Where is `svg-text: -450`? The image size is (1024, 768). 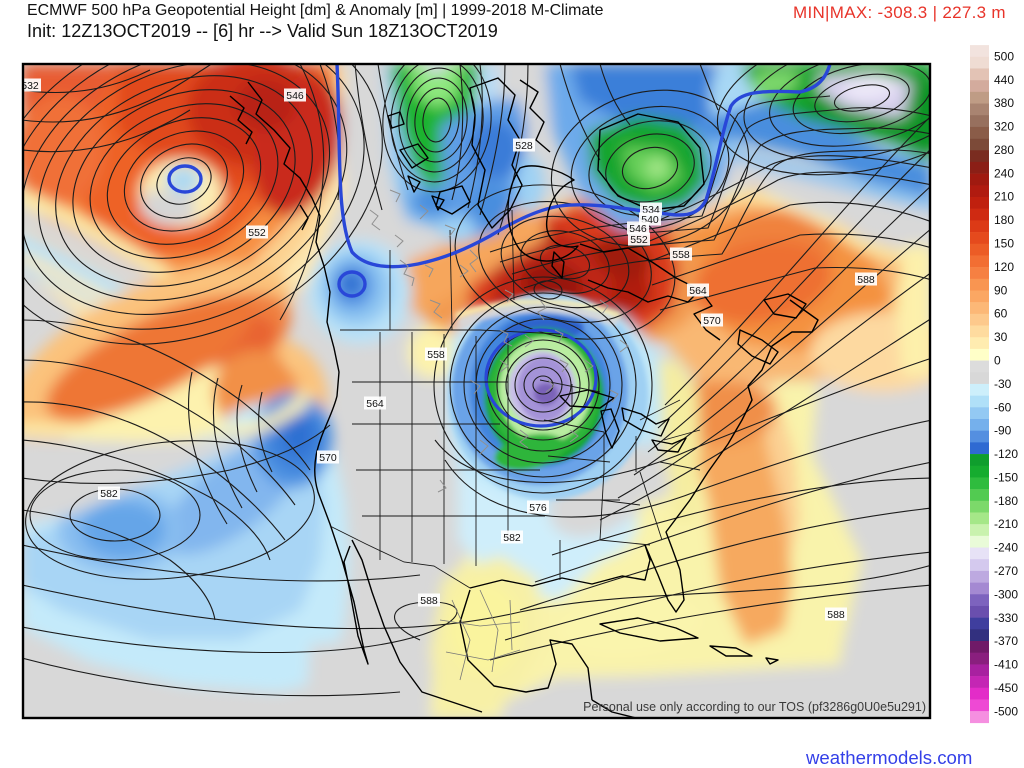
svg-text: -450 is located at coordinates (1006, 688).